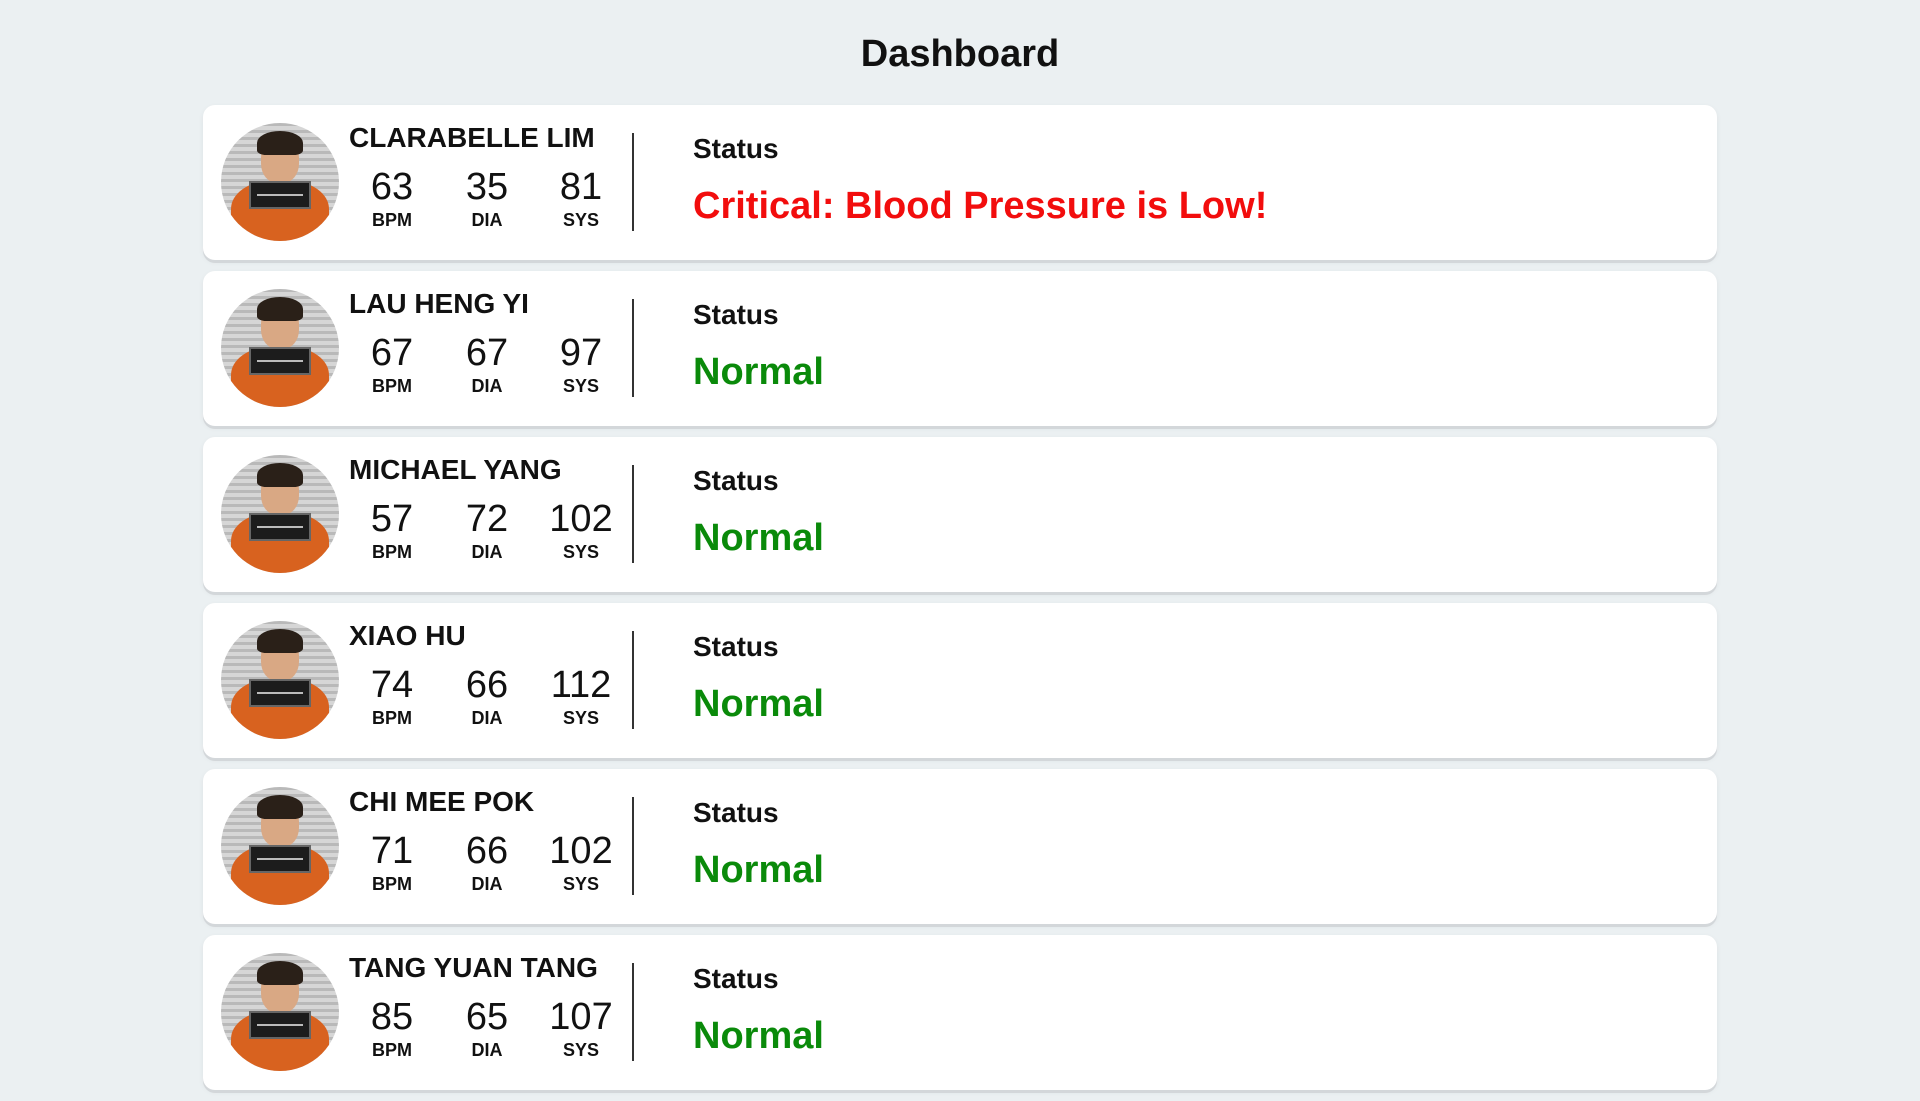  Describe the element at coordinates (487, 353) in the screenshot. I see `dia-value: 67` at that location.